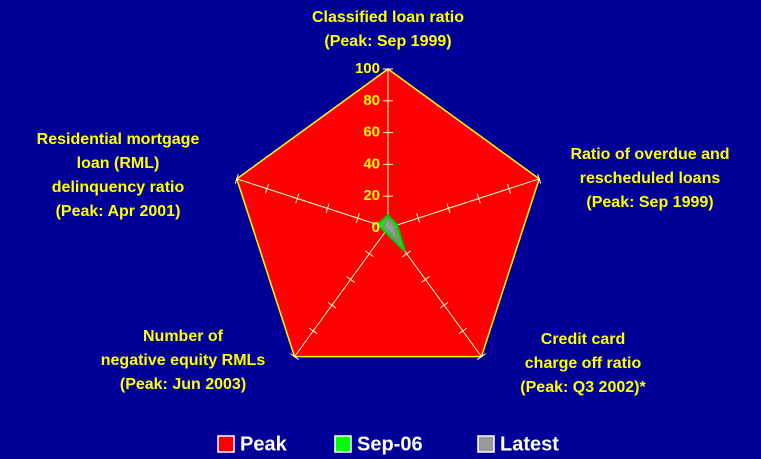 The height and width of the screenshot is (459, 761). I want to click on axis-label: loan (RML), so click(118, 163).